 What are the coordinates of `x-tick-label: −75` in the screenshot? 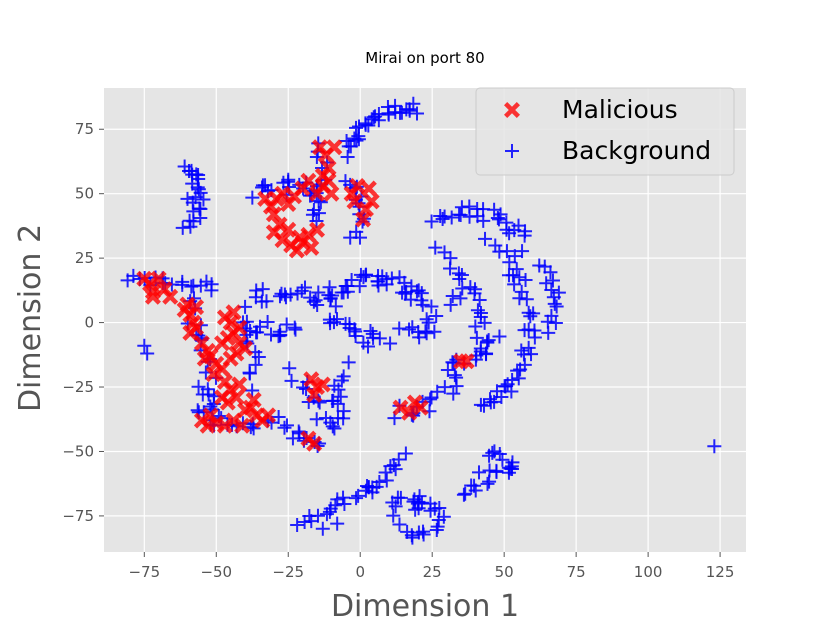 It's located at (144, 572).